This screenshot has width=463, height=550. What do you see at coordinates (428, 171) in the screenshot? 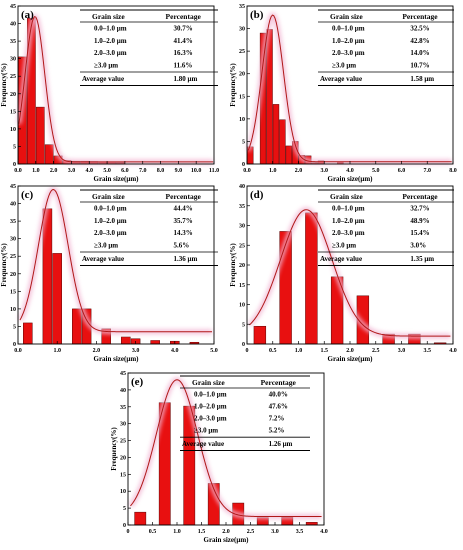
I see `x-tick-label: 7.0` at bounding box center [428, 171].